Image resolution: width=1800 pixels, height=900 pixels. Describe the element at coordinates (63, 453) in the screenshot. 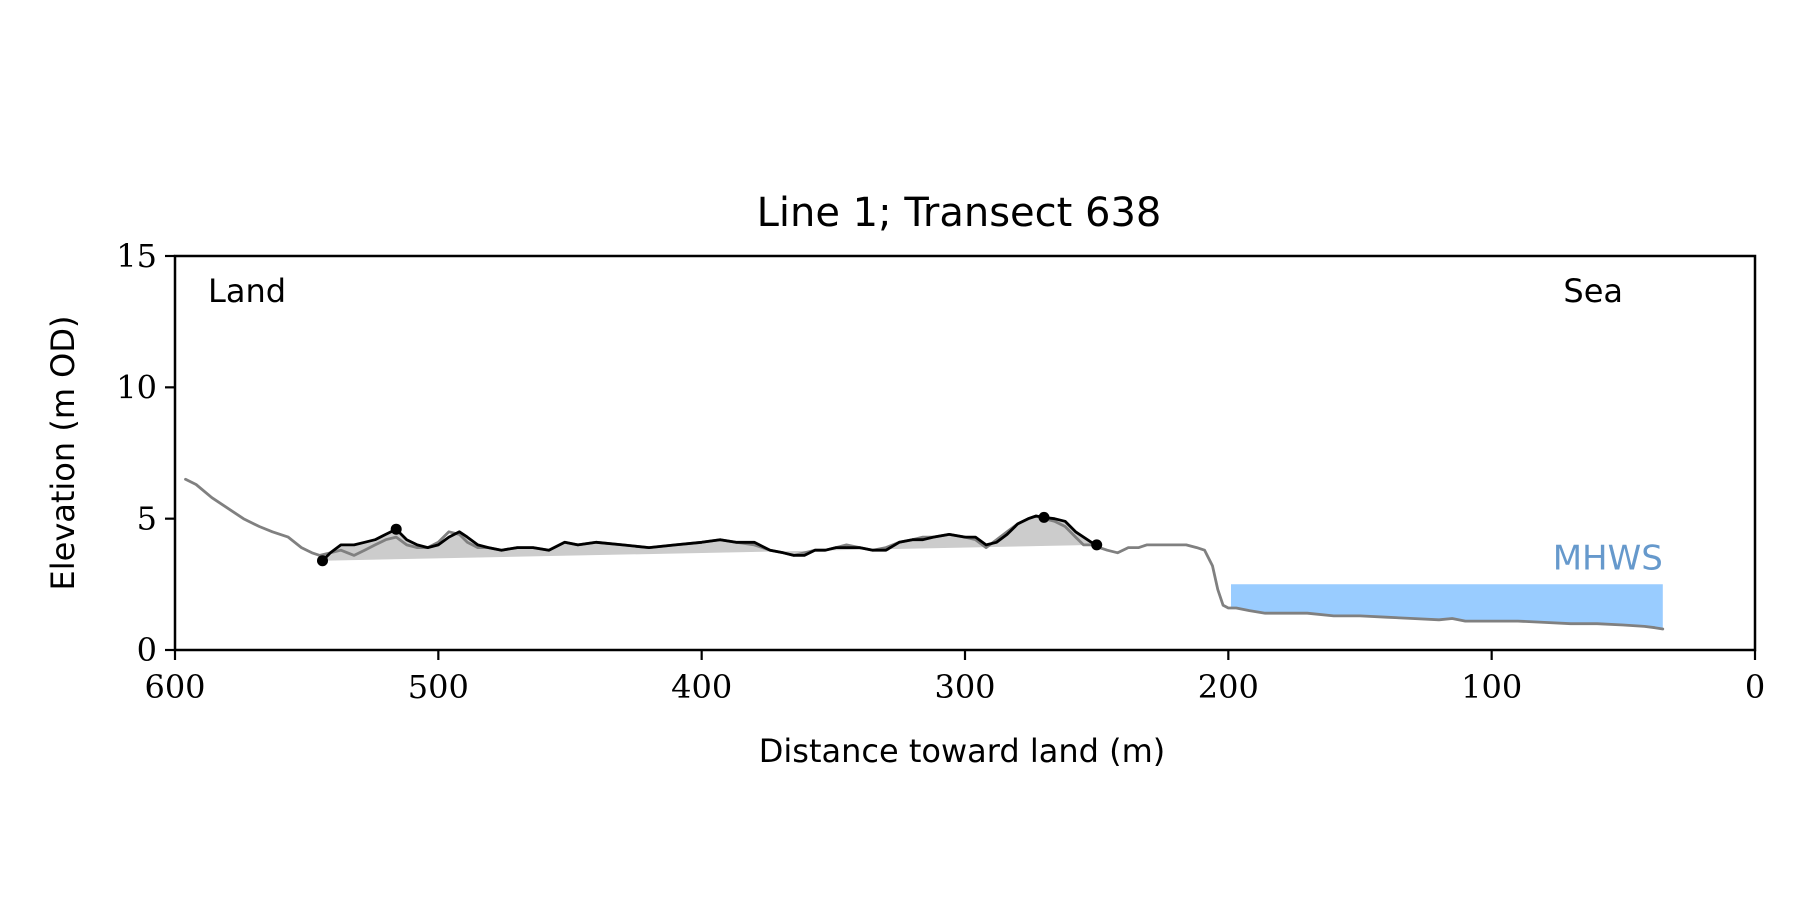

I see `y-axis-label: Elevation (m OD)` at that location.